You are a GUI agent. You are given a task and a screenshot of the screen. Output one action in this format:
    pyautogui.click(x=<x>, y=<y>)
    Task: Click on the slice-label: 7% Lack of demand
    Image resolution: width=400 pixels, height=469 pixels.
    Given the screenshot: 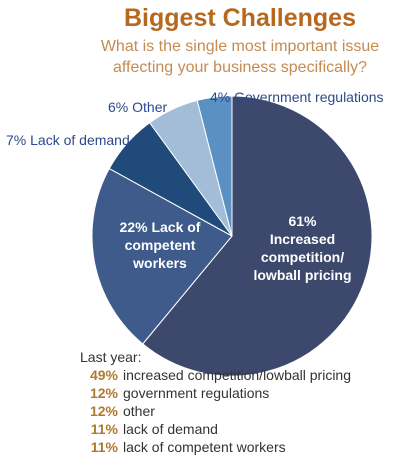 What is the action you would take?
    pyautogui.click(x=68, y=140)
    